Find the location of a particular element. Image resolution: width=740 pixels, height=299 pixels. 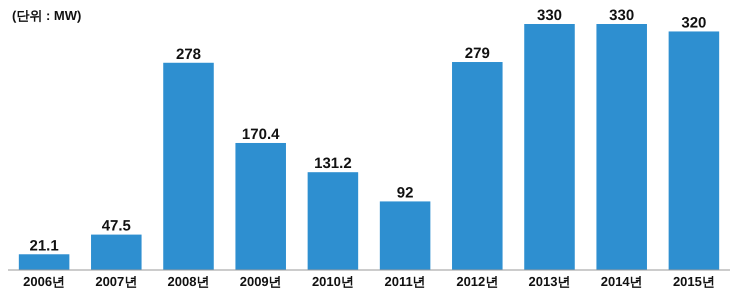

x-tick-label: 2007년 is located at coordinates (116, 282).